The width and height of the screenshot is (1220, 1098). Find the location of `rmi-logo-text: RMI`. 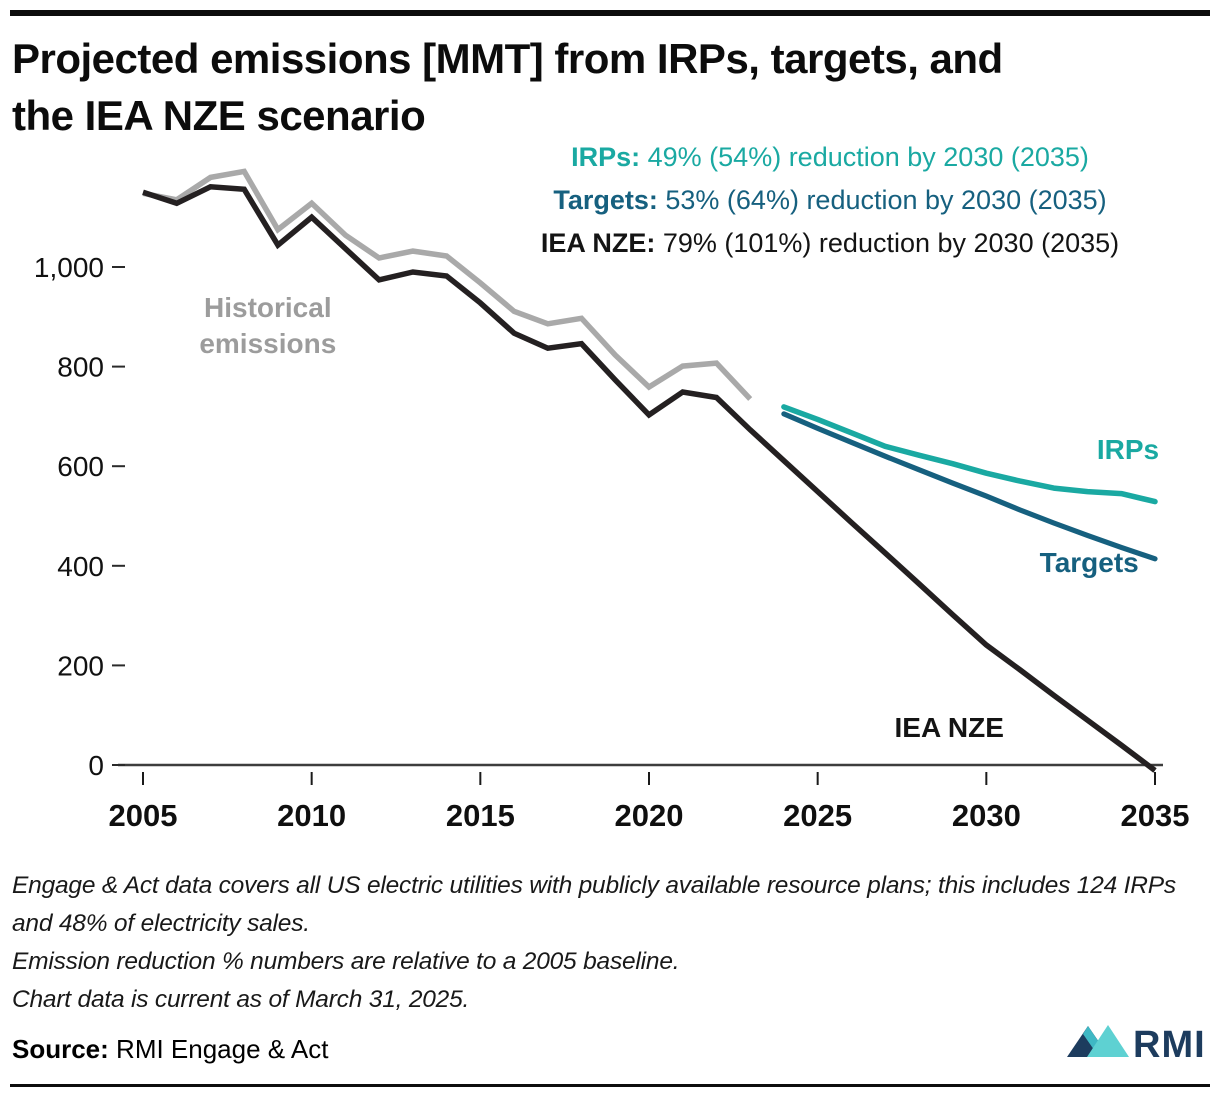

rmi-logo-text: RMI is located at coordinates (1169, 1044).